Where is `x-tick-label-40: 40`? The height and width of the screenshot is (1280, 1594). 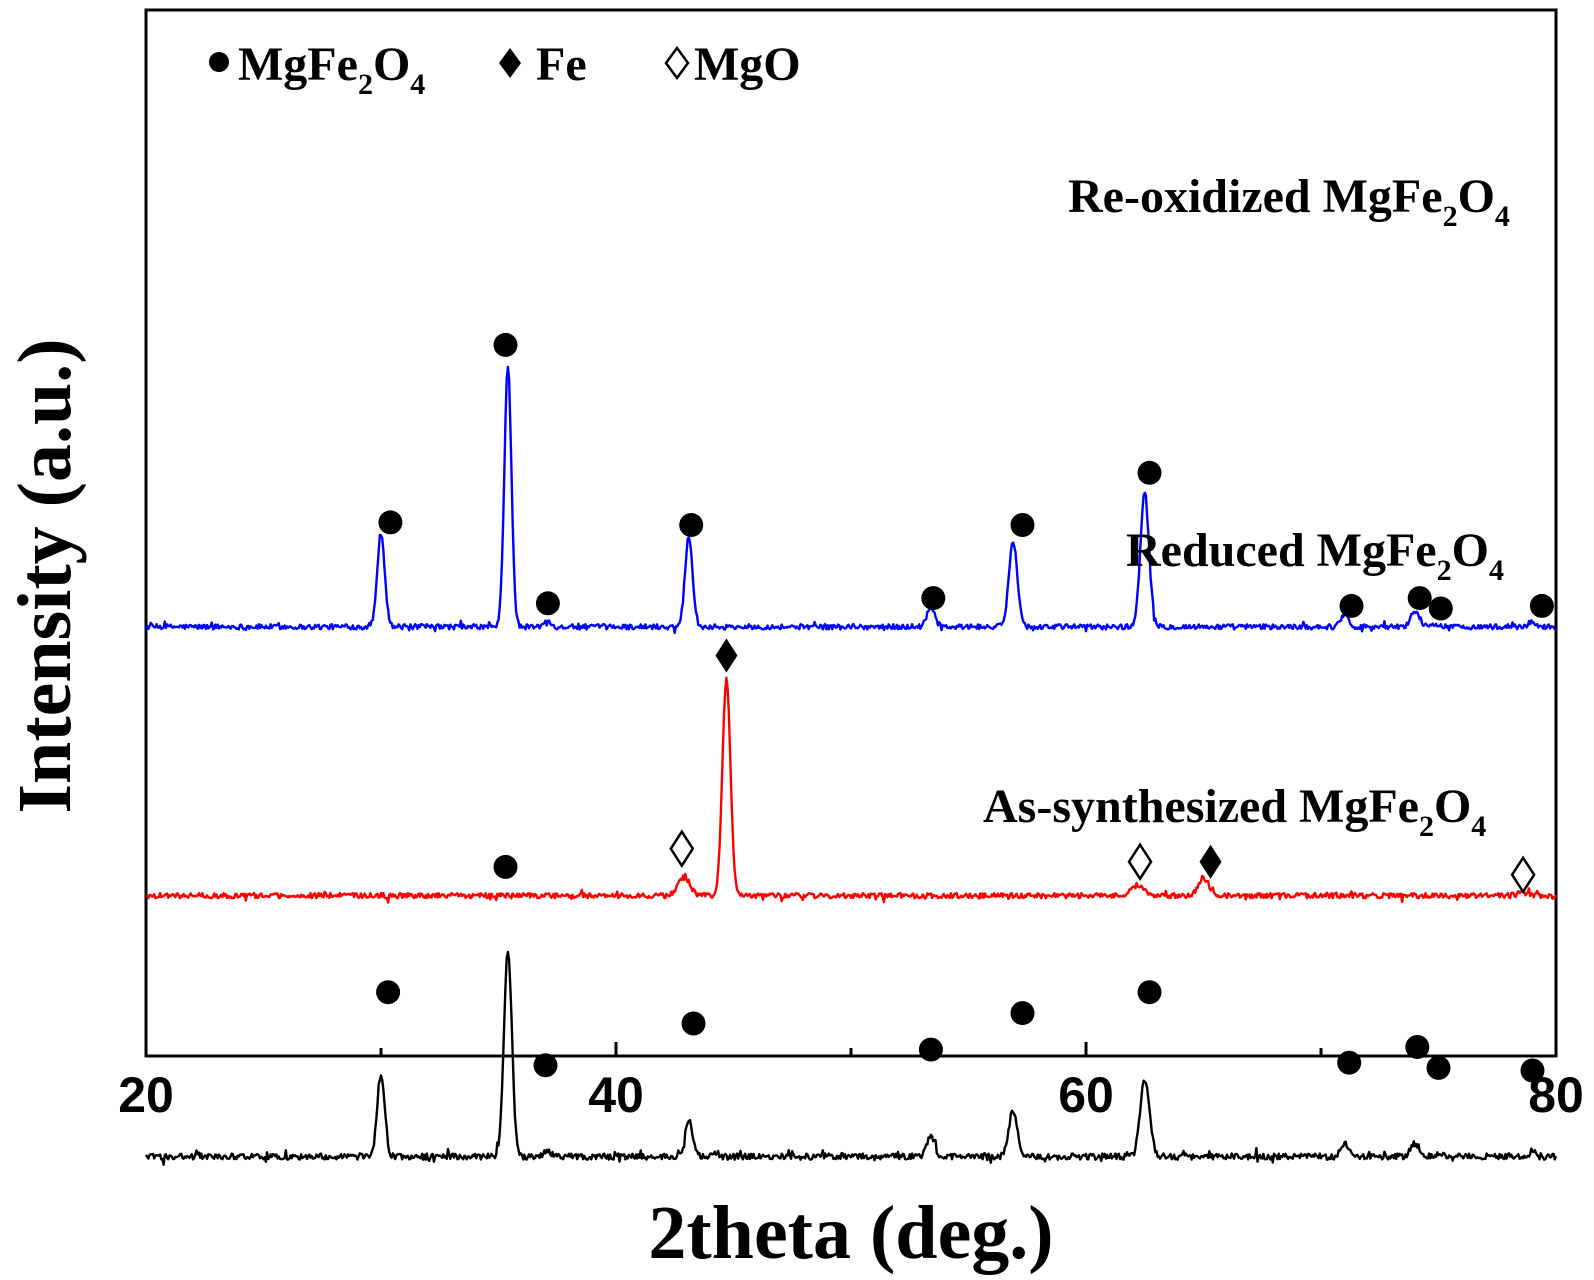 x-tick-label-40: 40 is located at coordinates (616, 1095).